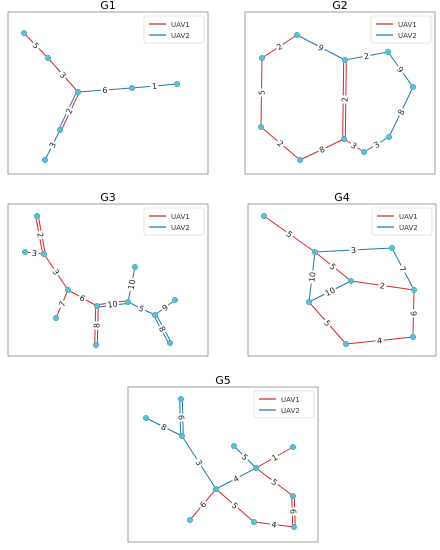 The height and width of the screenshot is (550, 440). Describe the element at coordinates (342, 197) in the screenshot. I see `panel-title: G4` at that location.